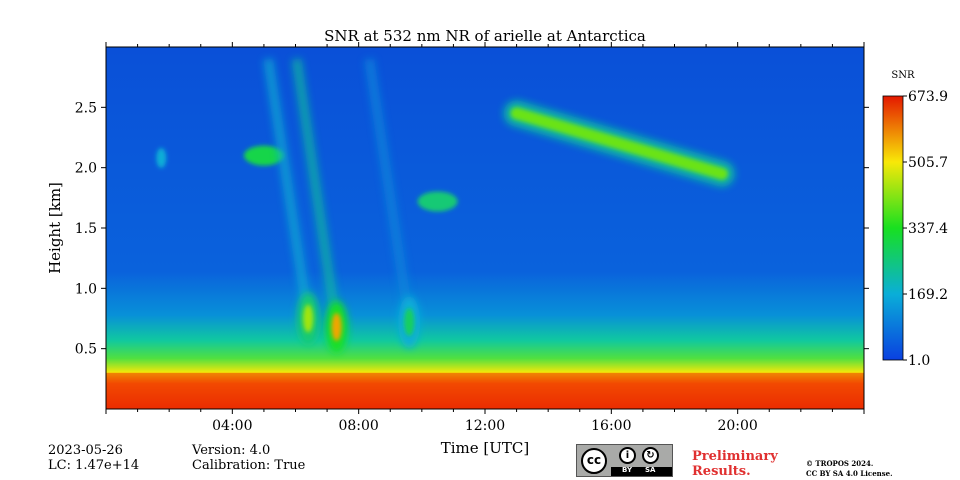 Image resolution: width=960 pixels, height=480 pixels. What do you see at coordinates (86, 289) in the screenshot?
I see `y-tick-label: 1.0` at bounding box center [86, 289].